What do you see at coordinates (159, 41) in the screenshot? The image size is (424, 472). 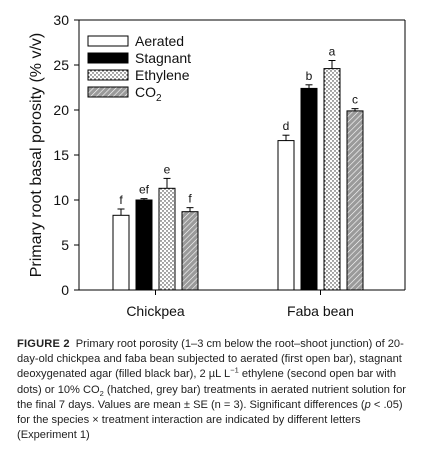 I see `legend-label: Aerated` at bounding box center [159, 41].